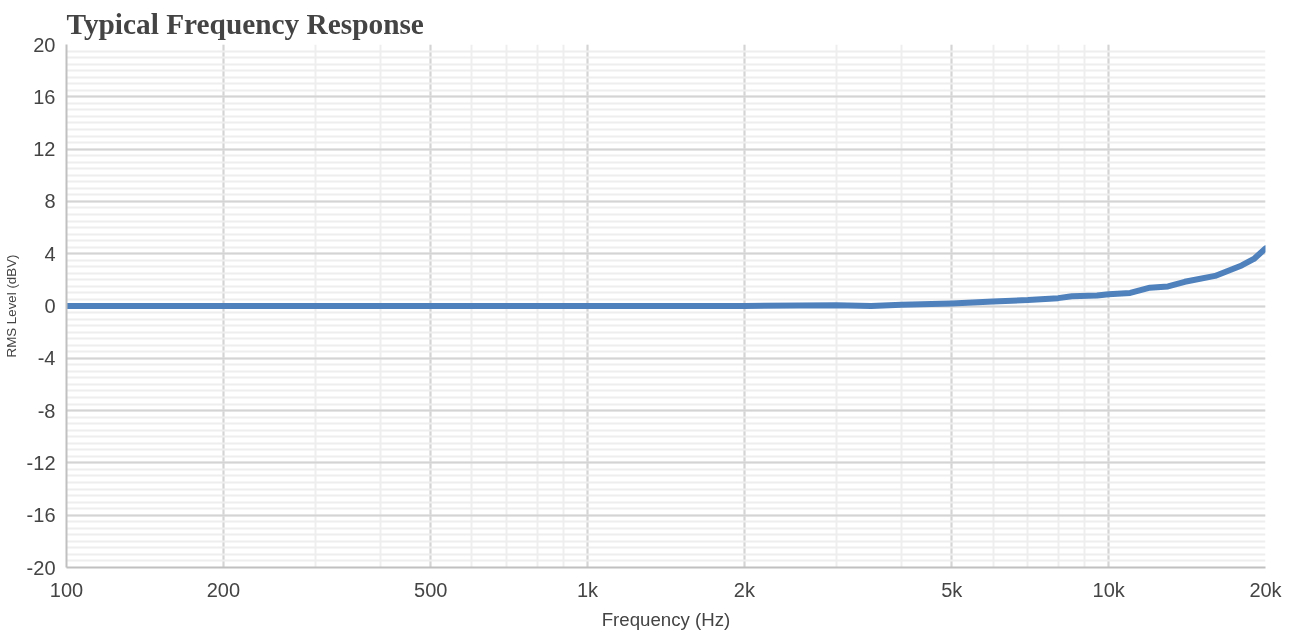 Image resolution: width=1295 pixels, height=637 pixels. I want to click on y-axis-title: RMS Level (dBV), so click(11, 306).